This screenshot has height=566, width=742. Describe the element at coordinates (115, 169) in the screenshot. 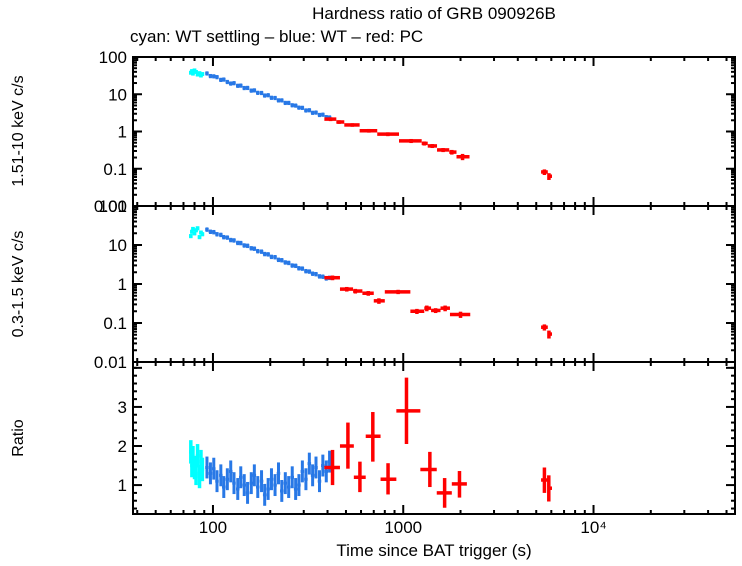

I see `y-tick-label-hard_band: 0.1` at that location.